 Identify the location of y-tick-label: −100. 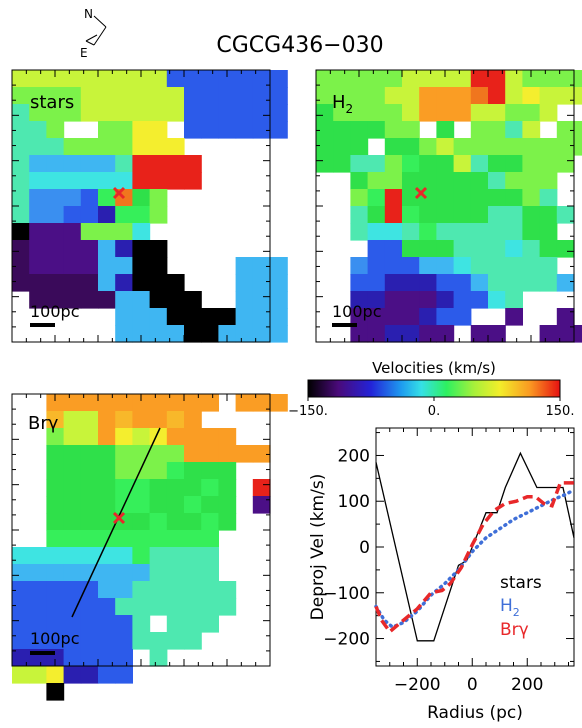
(346, 594).